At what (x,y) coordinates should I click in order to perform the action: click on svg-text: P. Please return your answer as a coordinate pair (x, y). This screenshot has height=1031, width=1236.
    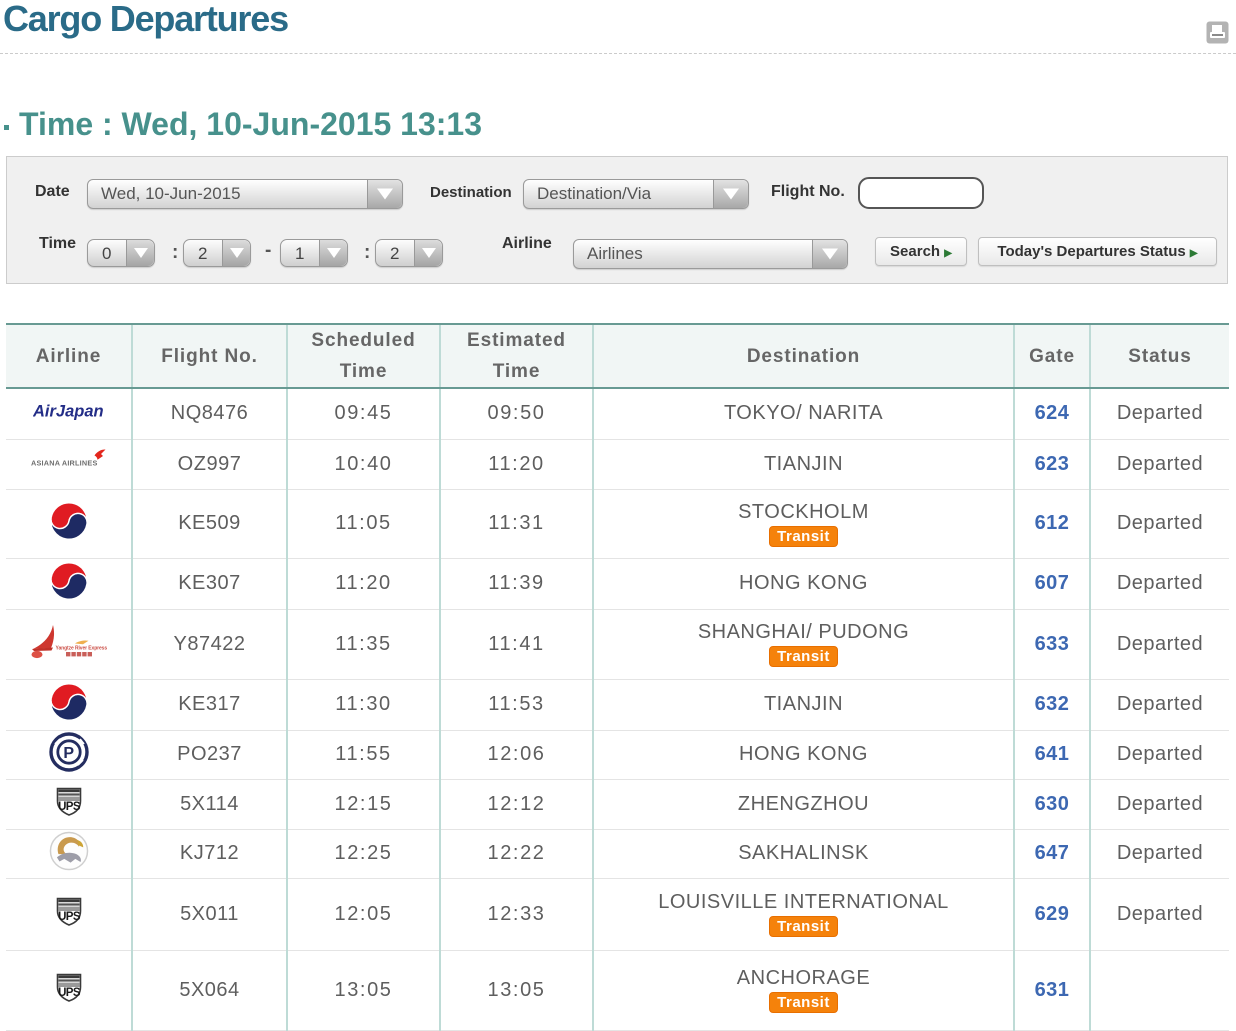
    Looking at the image, I should click on (68, 753).